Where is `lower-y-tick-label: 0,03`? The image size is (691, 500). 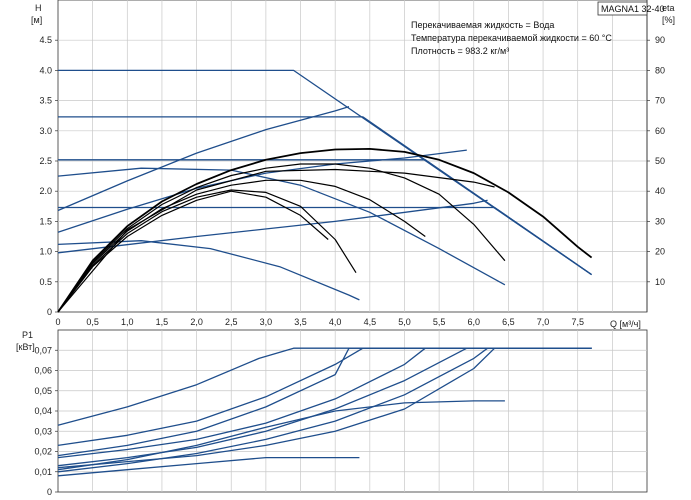
lower-y-tick-label: 0,03 is located at coordinates (43, 431).